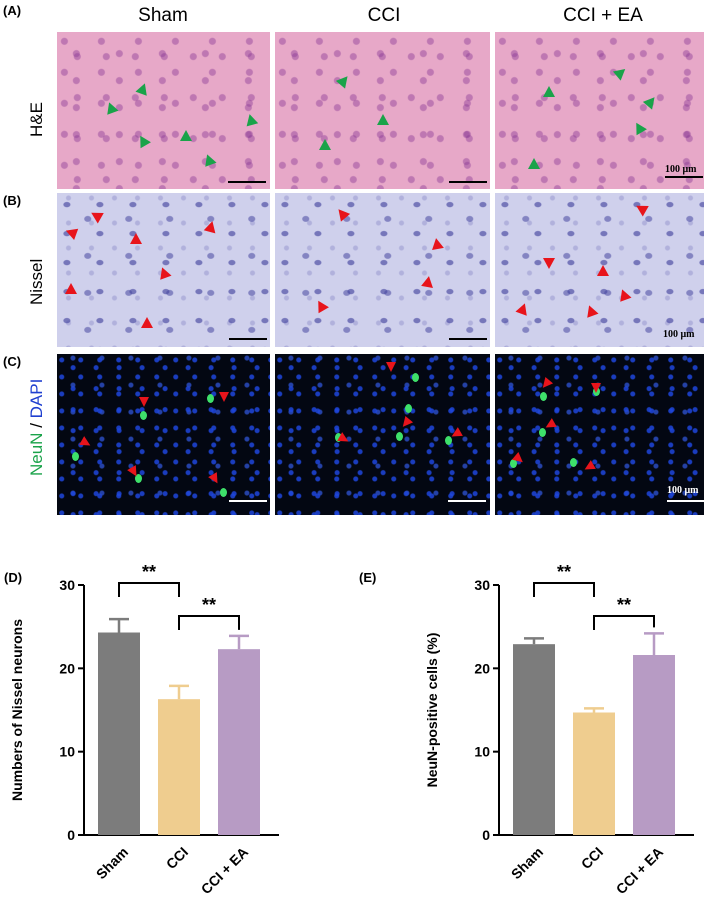 Image resolution: width=709 pixels, height=918 pixels. I want to click on nissel-image-cci-ea: 100 μm, so click(599, 270).